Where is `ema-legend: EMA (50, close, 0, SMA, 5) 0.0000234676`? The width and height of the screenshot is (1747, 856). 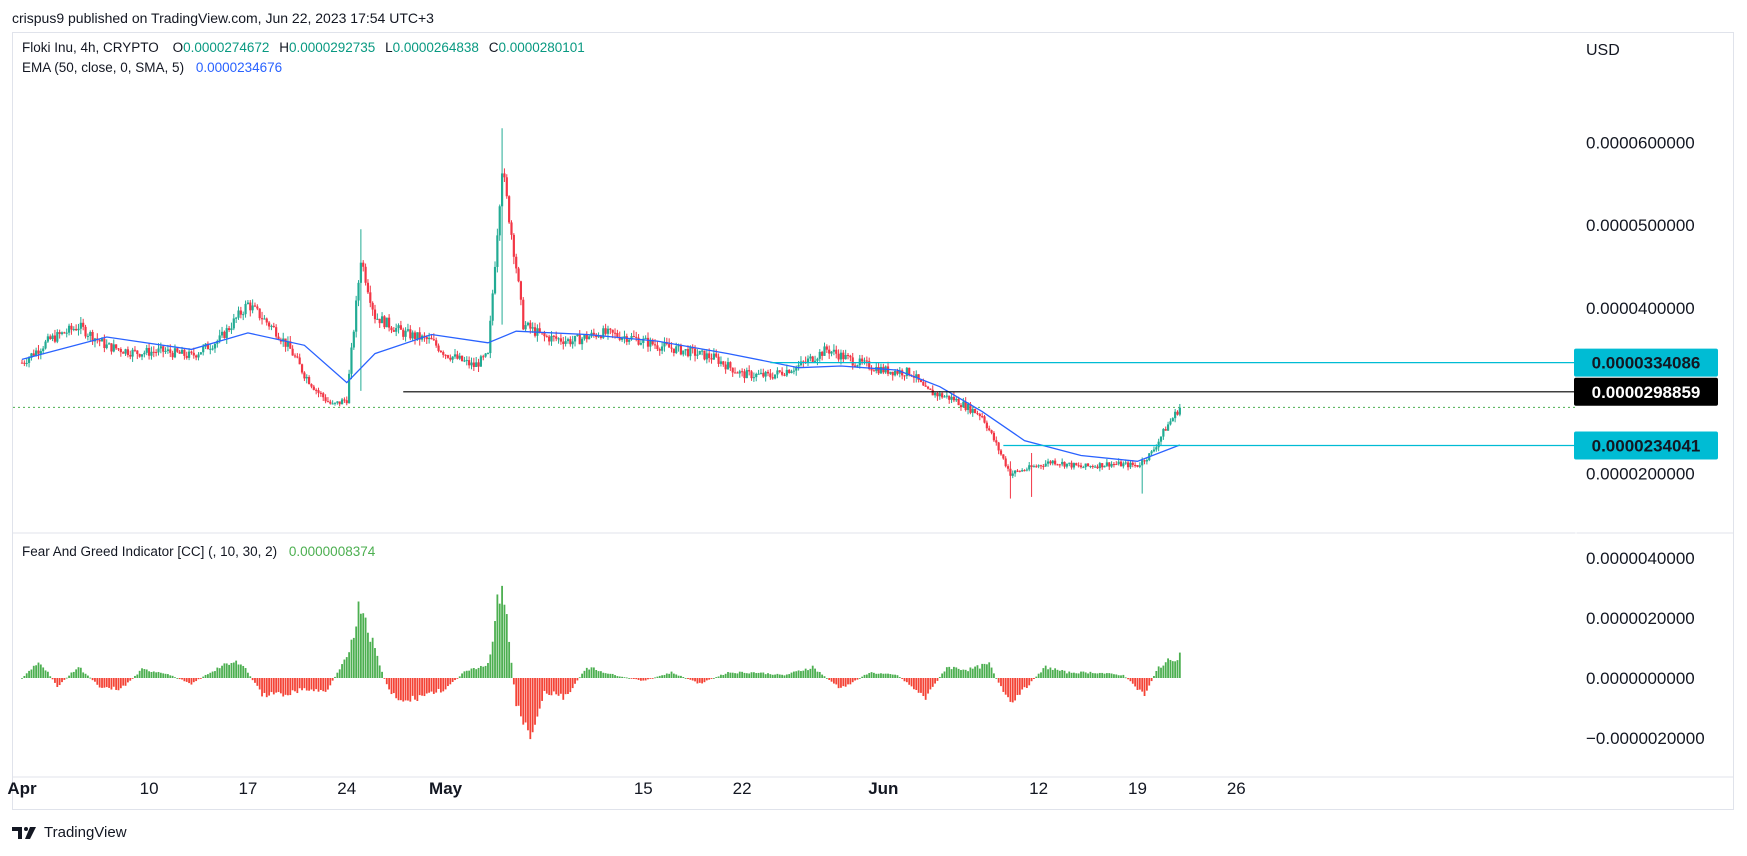
ema-legend: EMA (50, close, 0, SMA, 5) 0.0000234676 is located at coordinates (152, 67).